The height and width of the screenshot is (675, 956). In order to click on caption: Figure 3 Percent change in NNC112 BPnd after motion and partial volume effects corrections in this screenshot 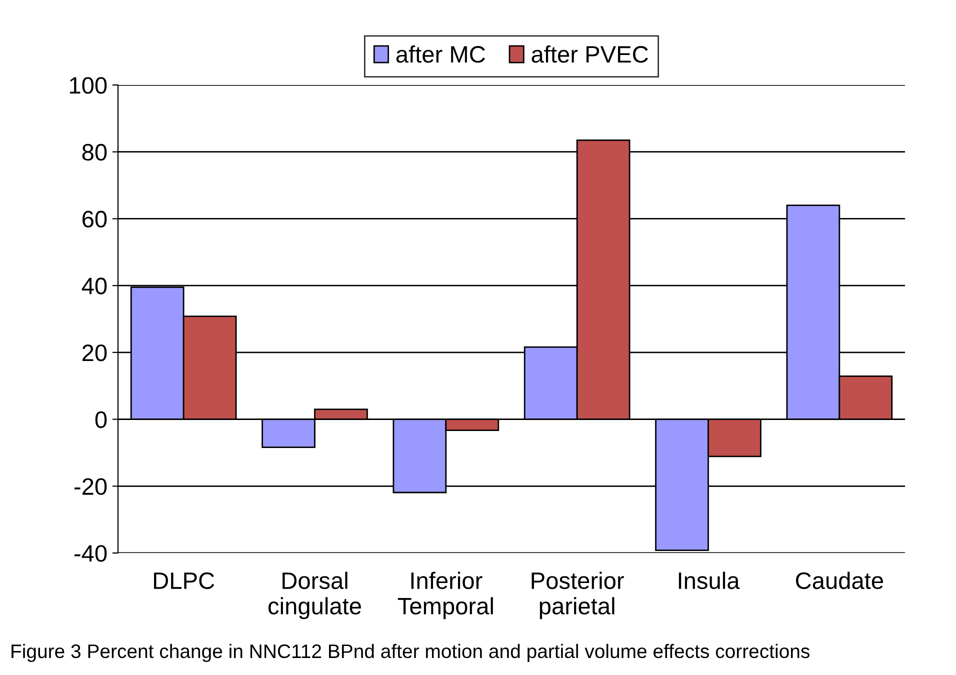, I will do `click(411, 653)`.